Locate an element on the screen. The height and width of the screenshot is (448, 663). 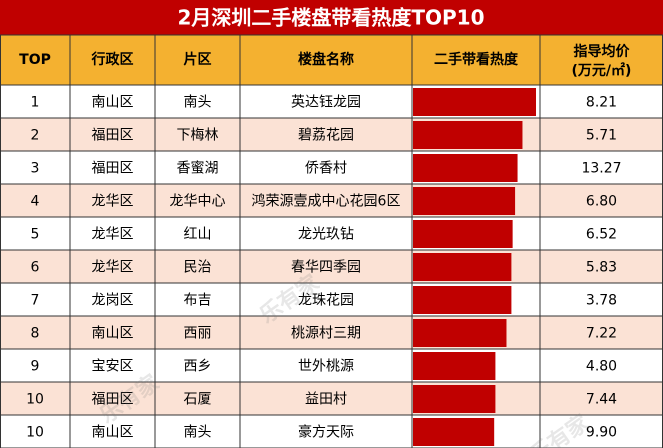
cell-price: 8.21 is located at coordinates (601, 103).